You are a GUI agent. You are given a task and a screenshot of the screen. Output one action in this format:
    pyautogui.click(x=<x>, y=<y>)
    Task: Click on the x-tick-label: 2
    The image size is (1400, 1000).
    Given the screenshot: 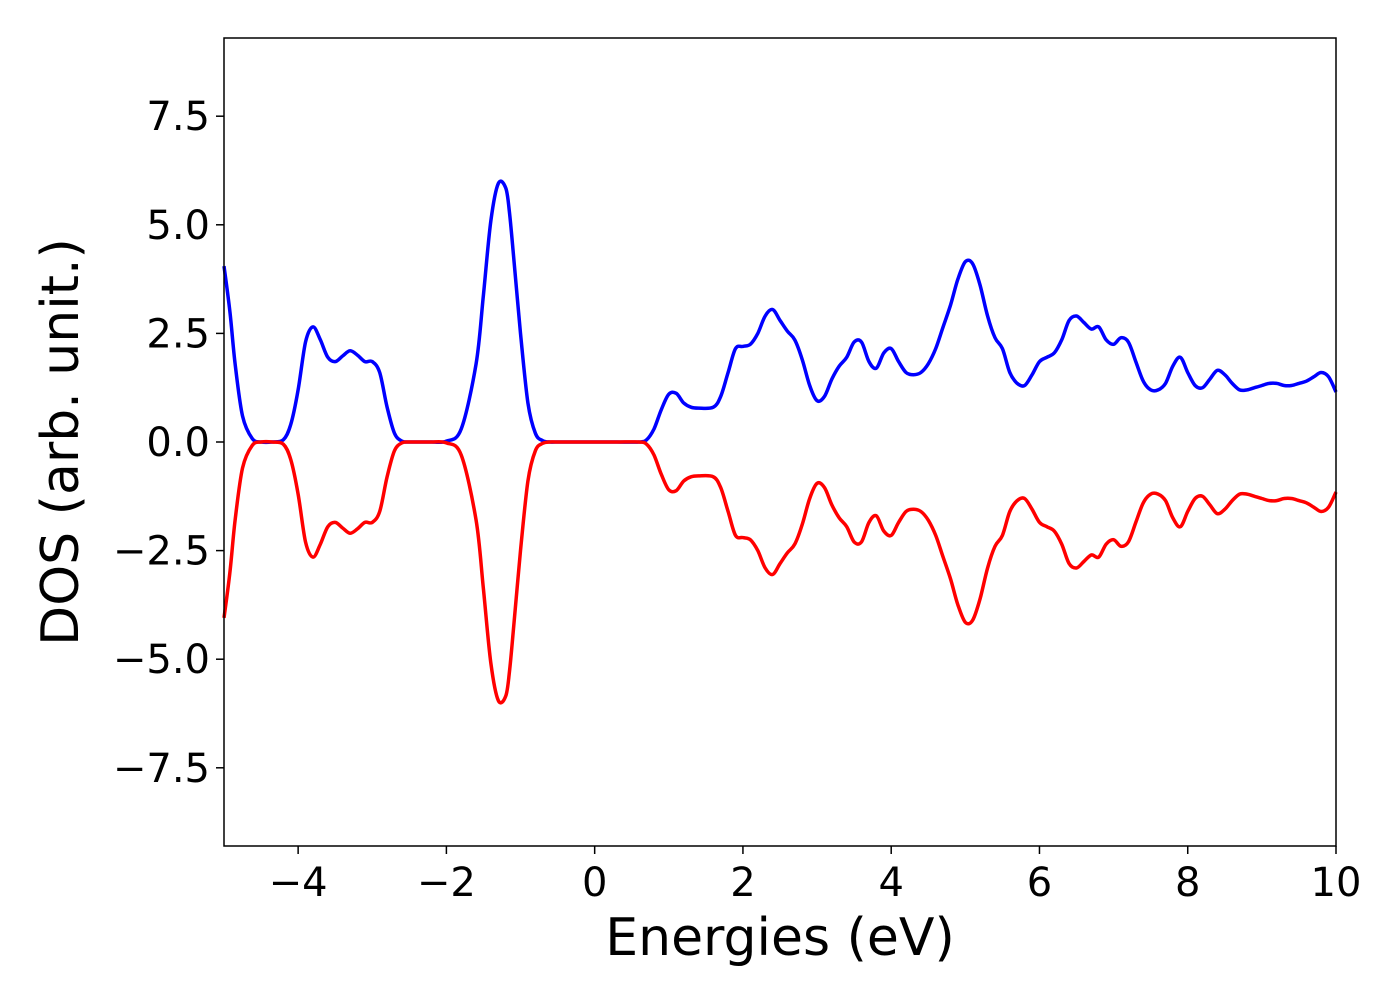 What is the action you would take?
    pyautogui.click(x=742, y=883)
    